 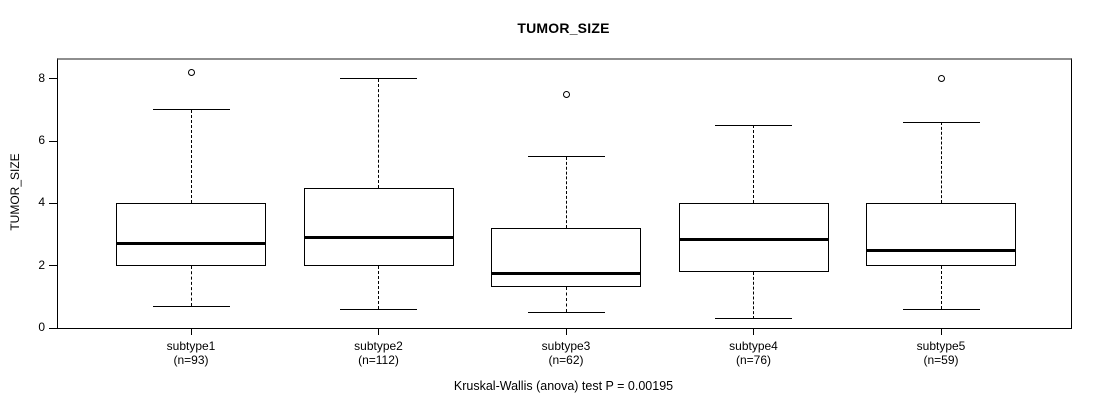 What do you see at coordinates (753, 360) in the screenshot?
I see `x-axis-label-count: (n=76)` at bounding box center [753, 360].